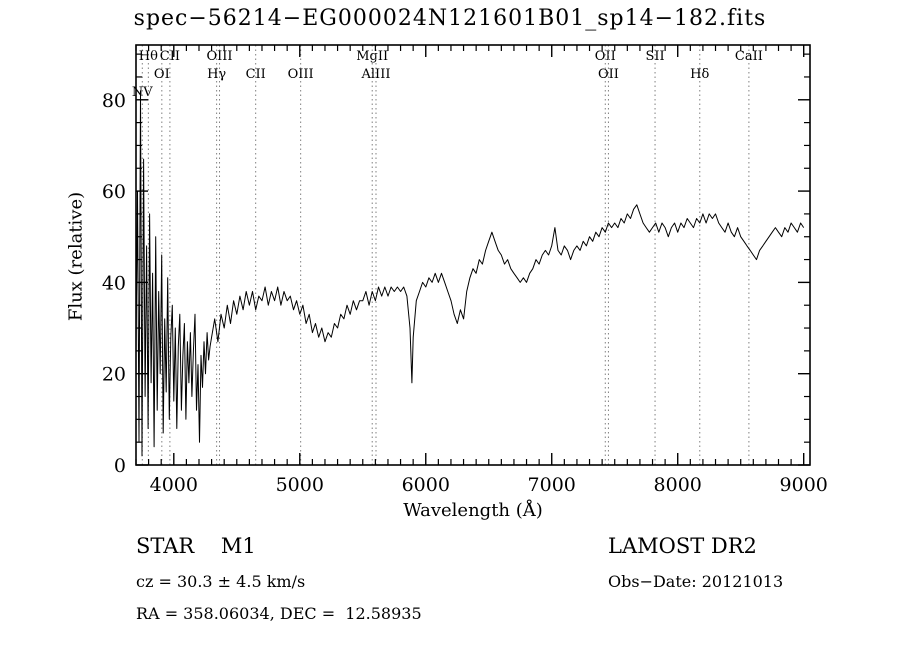 The width and height of the screenshot is (900, 650). Describe the element at coordinates (114, 101) in the screenshot. I see `y-tick-label: 80` at that location.